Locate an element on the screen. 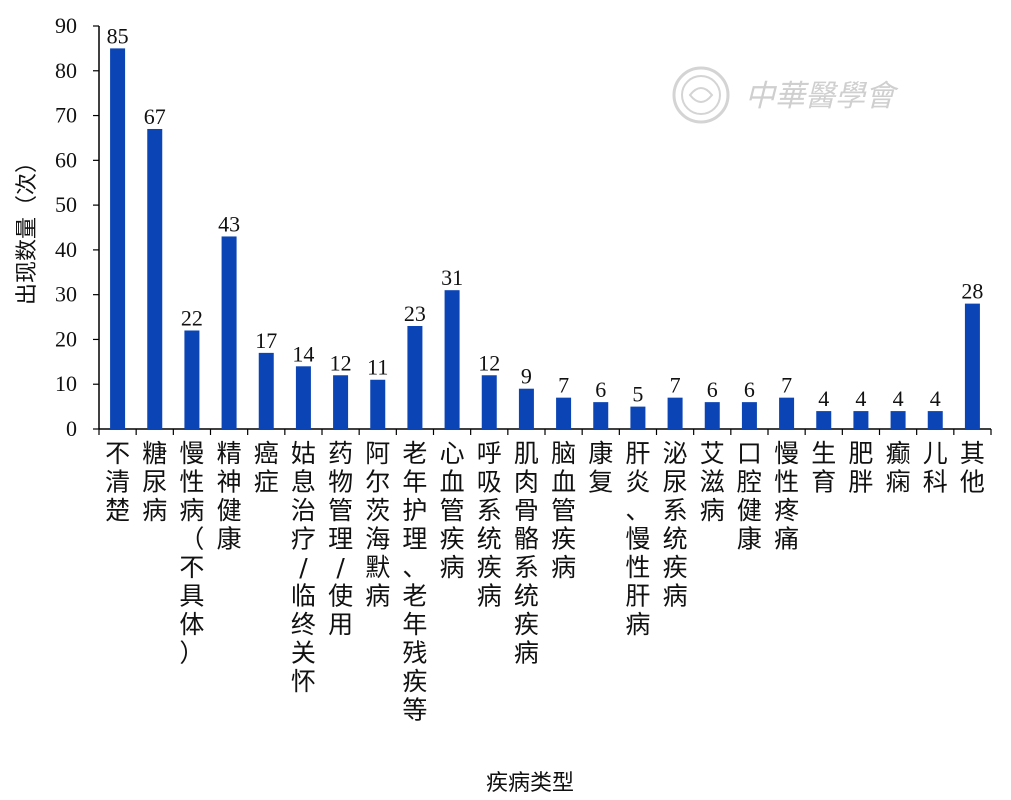 Image resolution: width=1011 pixels, height=800 pixels. data-label: 14 is located at coordinates (303, 353).